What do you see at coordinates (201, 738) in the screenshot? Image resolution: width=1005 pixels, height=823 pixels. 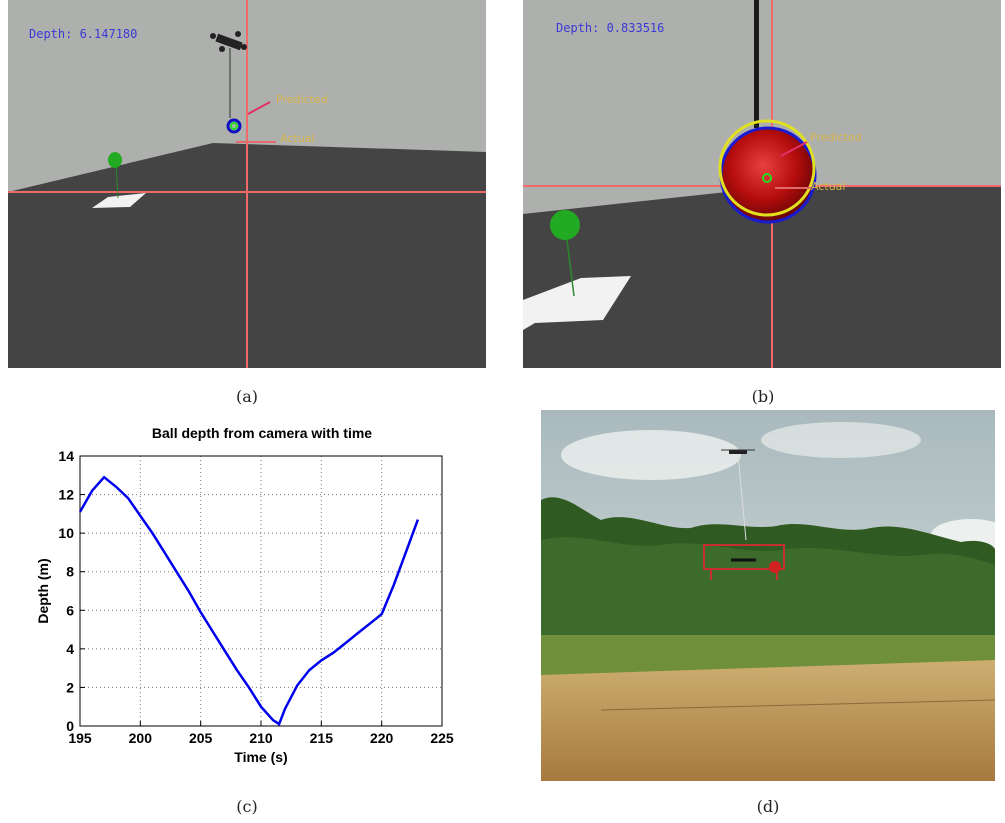 I see `x-tick-label: 205` at bounding box center [201, 738].